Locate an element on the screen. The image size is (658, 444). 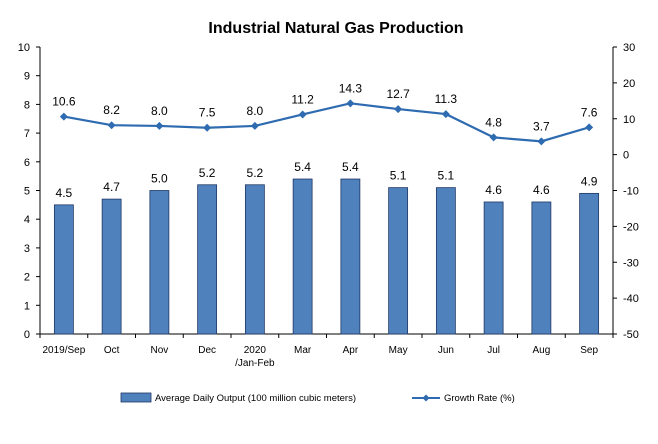
right-tick-label: 0 is located at coordinates (626, 156).